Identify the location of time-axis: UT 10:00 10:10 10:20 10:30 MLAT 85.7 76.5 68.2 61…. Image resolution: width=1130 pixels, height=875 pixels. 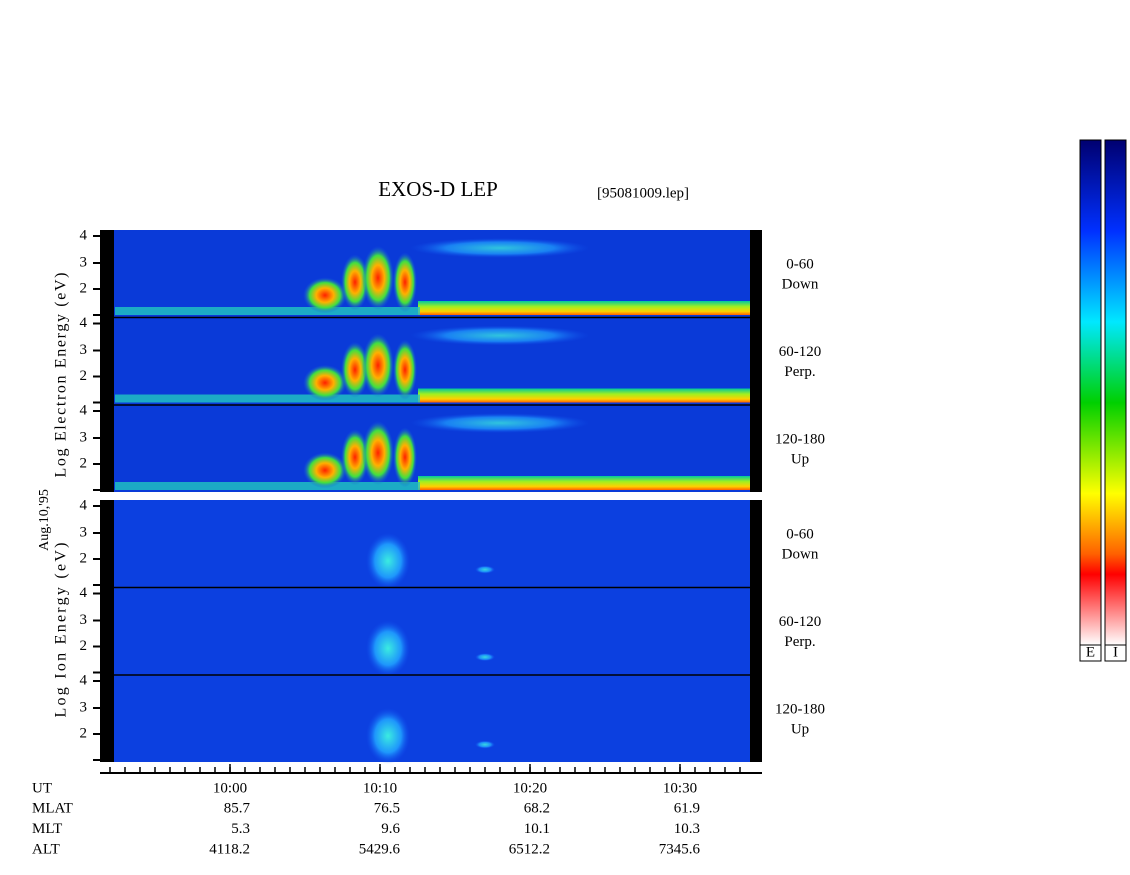
(397, 810).